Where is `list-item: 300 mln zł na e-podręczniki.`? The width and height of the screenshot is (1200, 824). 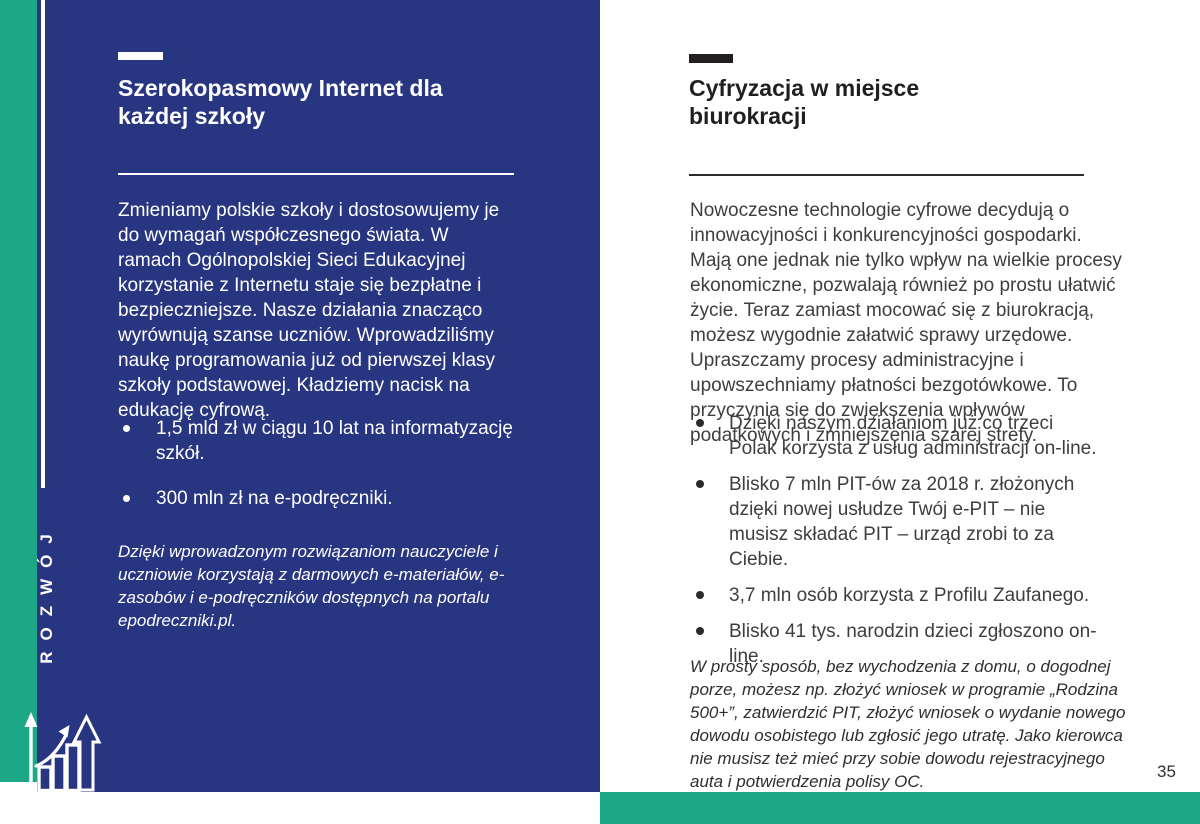
list-item: 300 mln zł na e-podręczniki. is located at coordinates (323, 498).